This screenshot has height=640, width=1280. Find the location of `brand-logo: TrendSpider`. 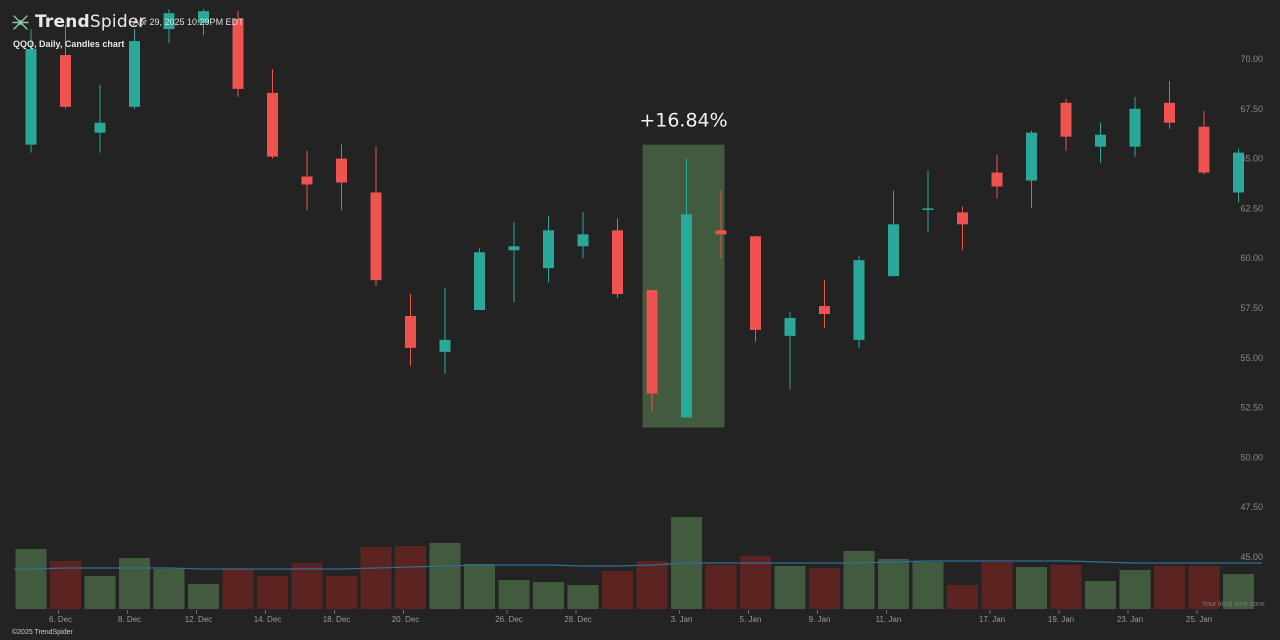

brand-logo: TrendSpider is located at coordinates (79, 22).